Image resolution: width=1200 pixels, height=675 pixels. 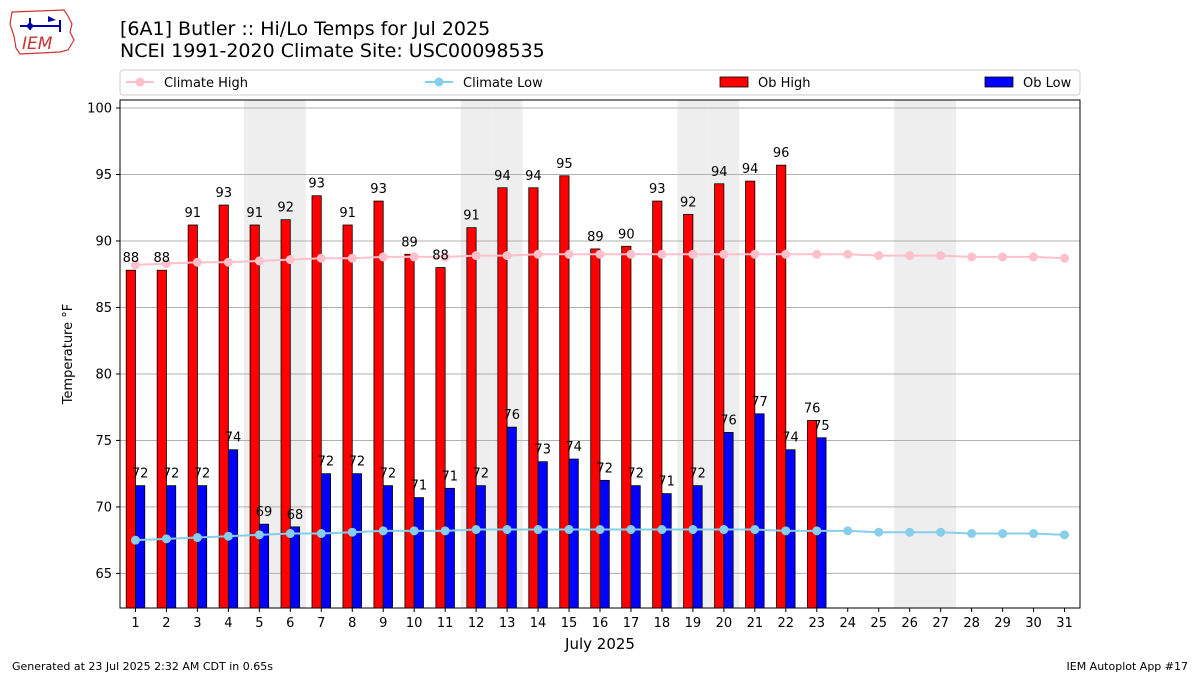 I want to click on legend-ob-high-swatch, so click(x=734, y=82).